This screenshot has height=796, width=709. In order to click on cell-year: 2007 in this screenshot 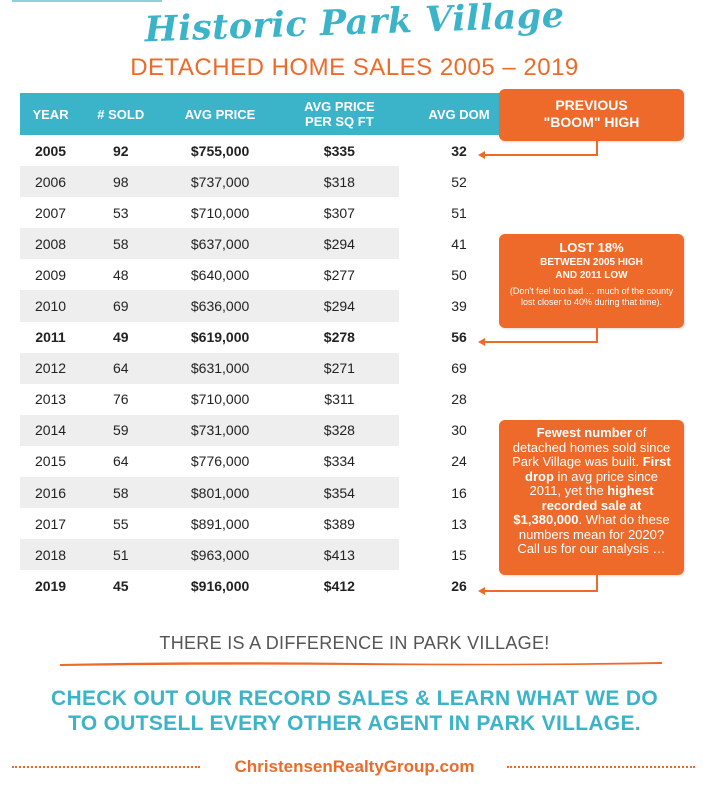, I will do `click(50, 212)`.